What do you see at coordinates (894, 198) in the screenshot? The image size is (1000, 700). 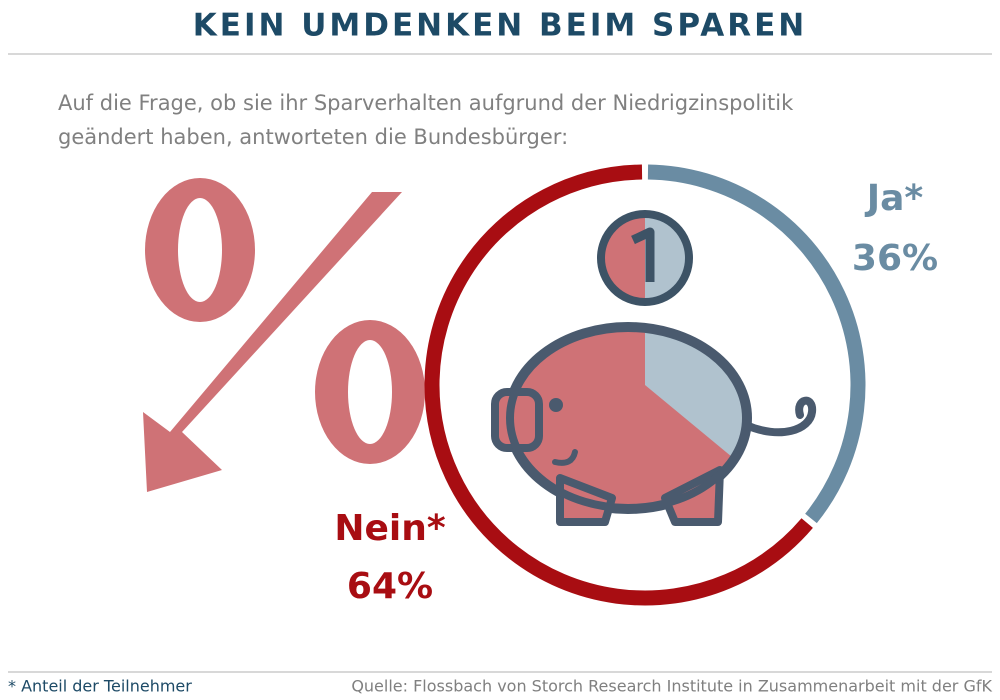 I see `category-label: Ja*` at bounding box center [894, 198].